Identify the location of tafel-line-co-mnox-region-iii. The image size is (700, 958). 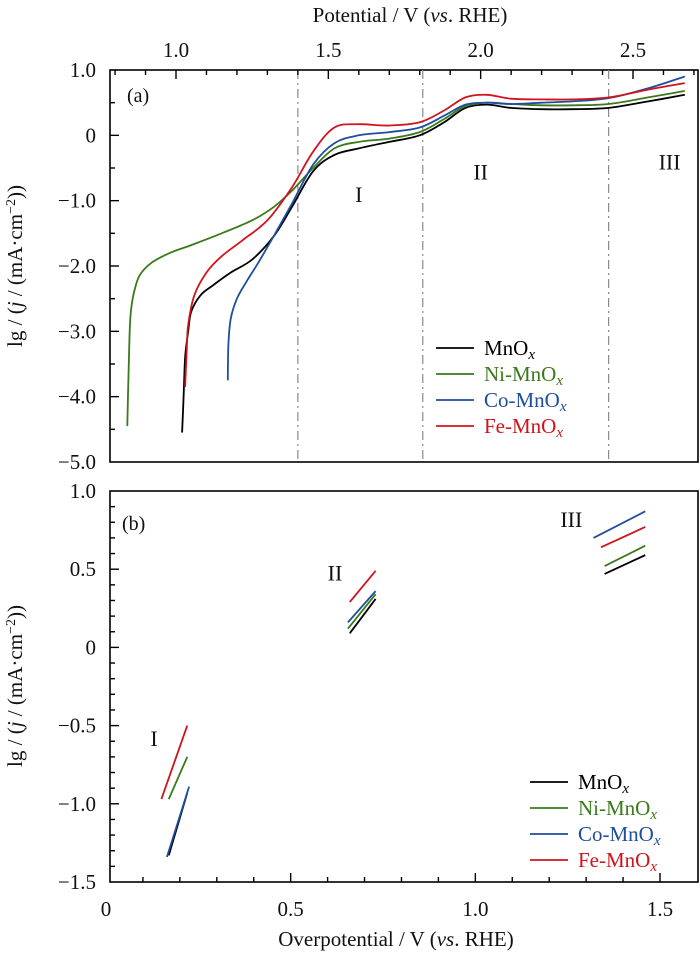
(619, 524).